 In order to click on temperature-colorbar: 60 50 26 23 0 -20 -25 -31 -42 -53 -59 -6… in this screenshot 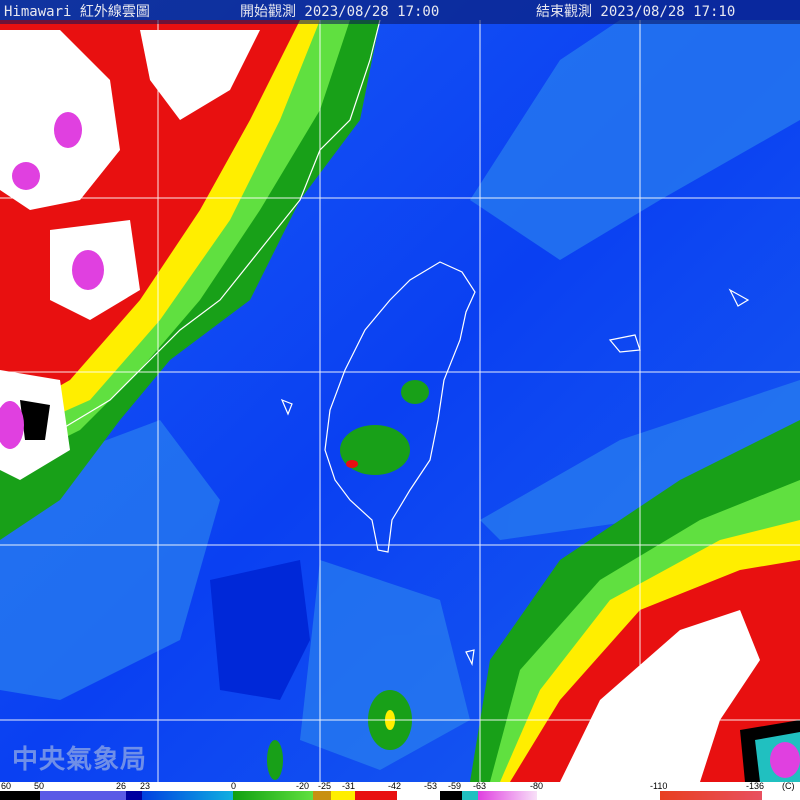, I will do `click(400, 791)`.